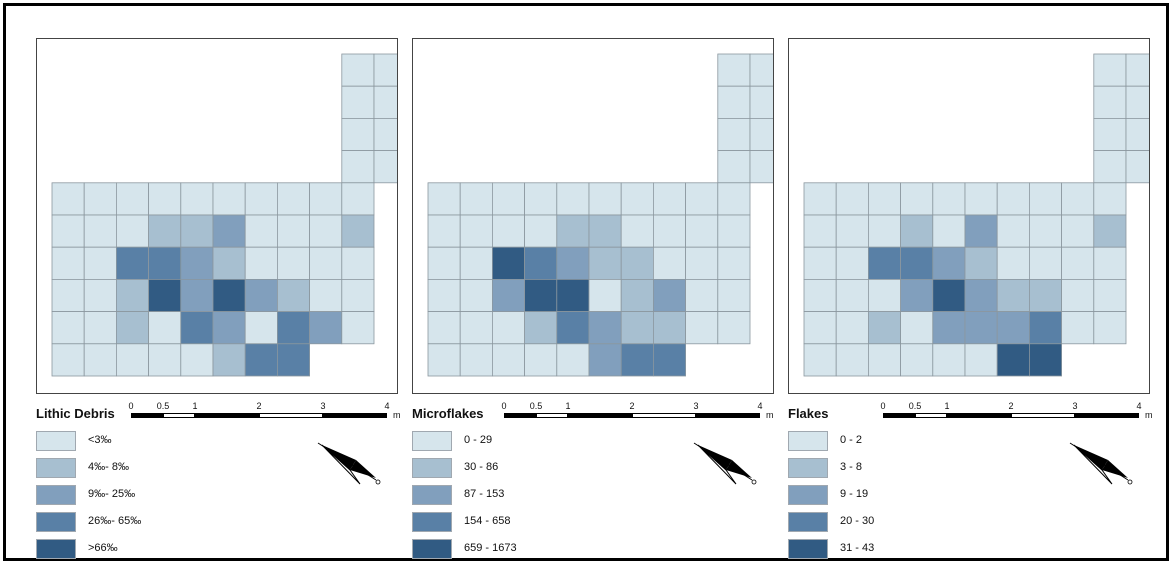 This screenshot has height=563, width=1173. I want to click on grid-cell-r8-c3, so click(541, 328).